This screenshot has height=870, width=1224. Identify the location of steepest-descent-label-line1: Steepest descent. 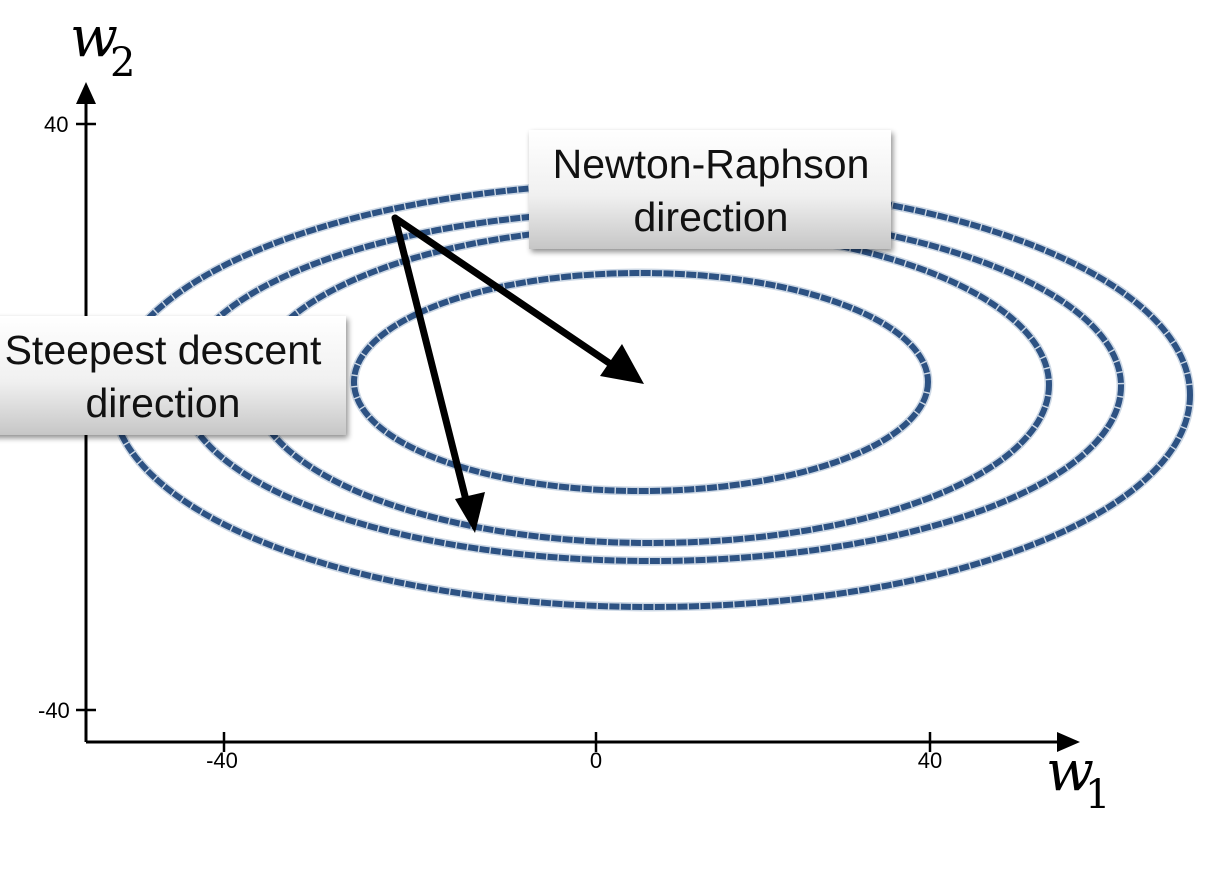
(163, 350).